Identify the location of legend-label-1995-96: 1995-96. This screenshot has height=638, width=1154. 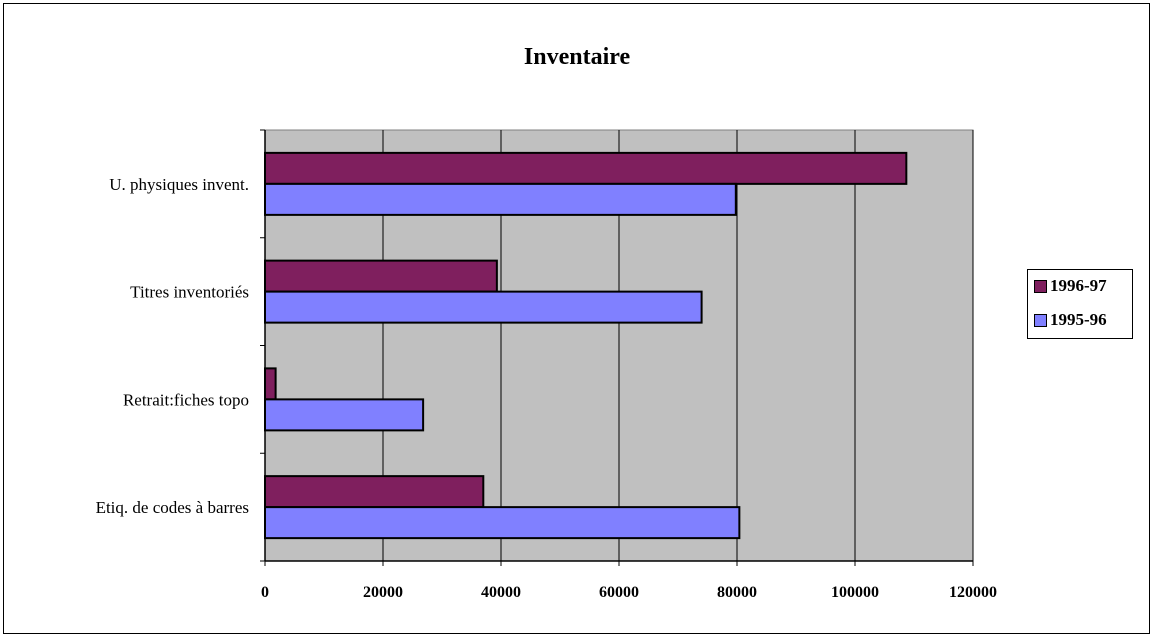
(1078, 319).